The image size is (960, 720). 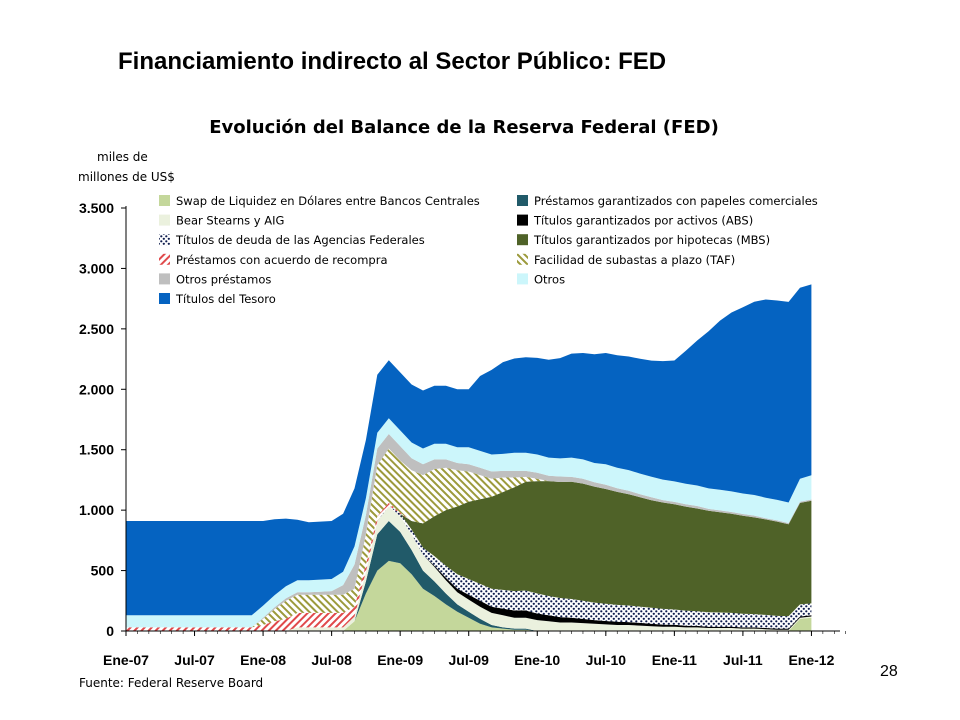 I want to click on legend-item: Títulos garantizados por hipotecas (MBS), so click(x=643, y=240).